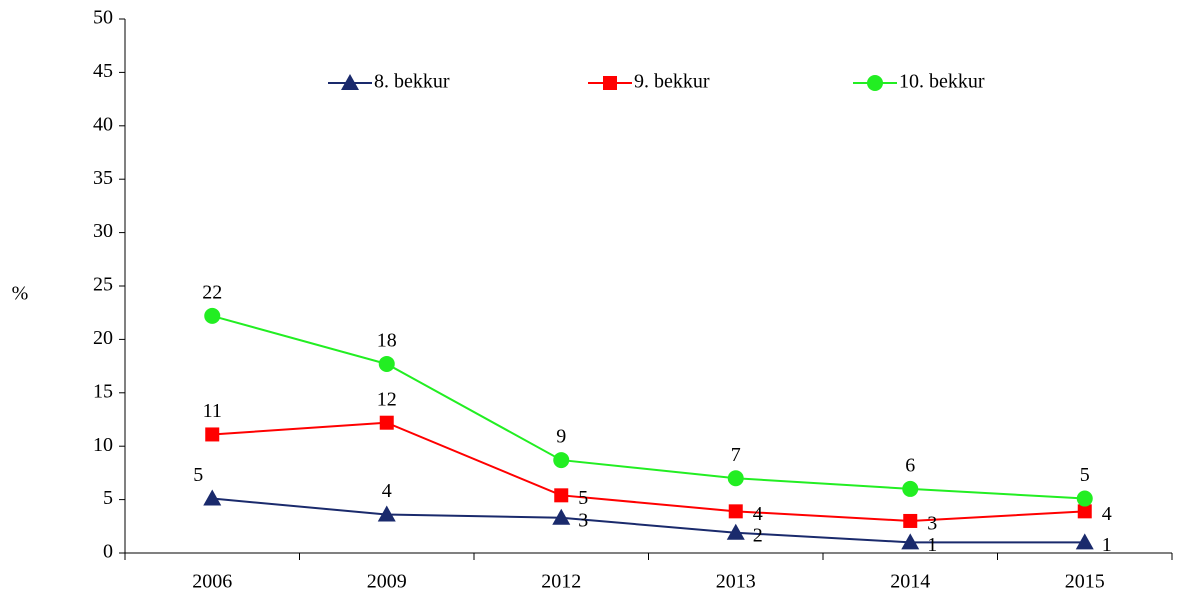  I want to click on legend-item: 9. bekkur, so click(649, 82).